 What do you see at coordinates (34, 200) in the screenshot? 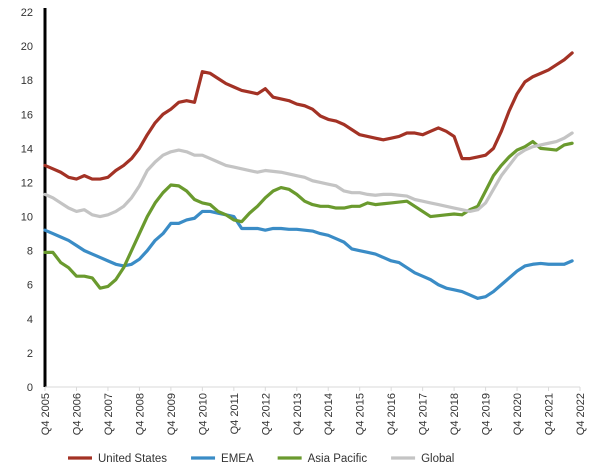
I see `y-axis: 0 2 4 6 8 10 12 14 16 18 20 22` at bounding box center [34, 200].